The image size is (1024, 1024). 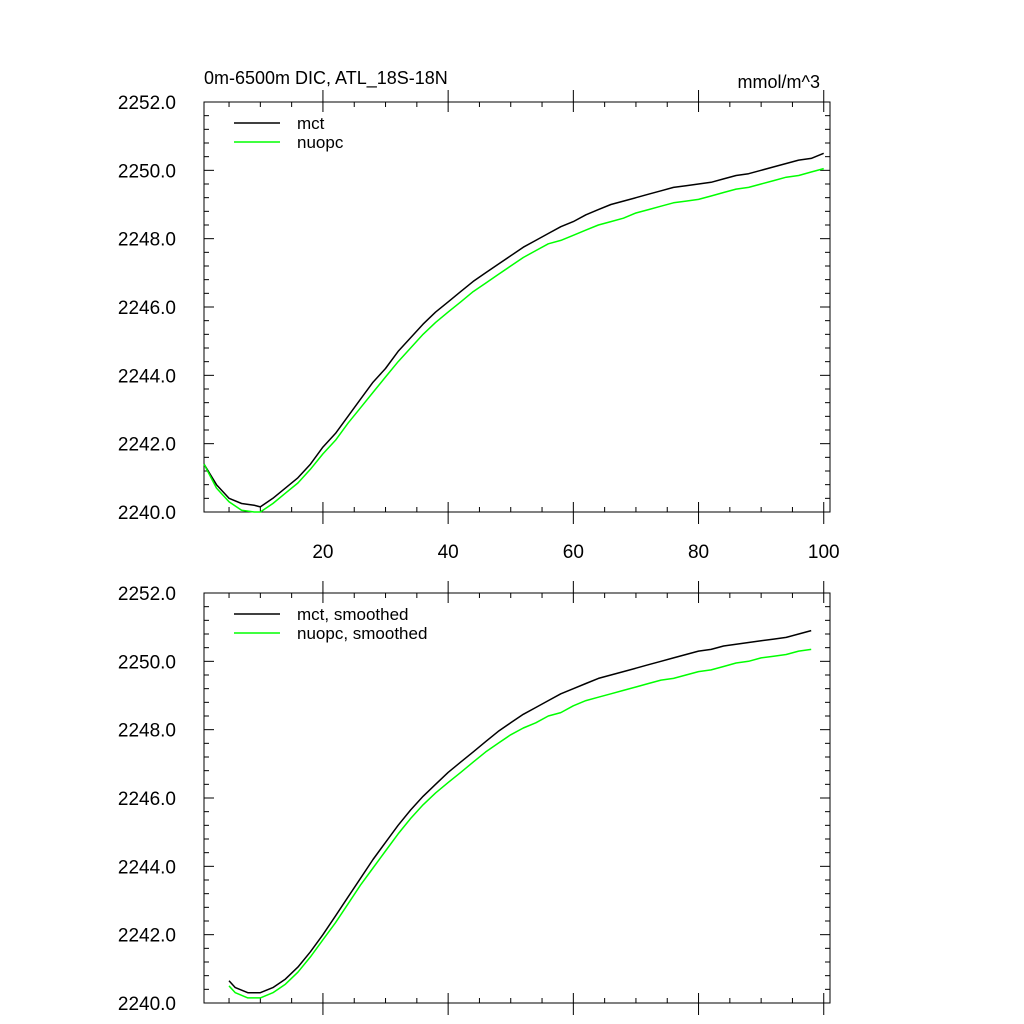 What do you see at coordinates (698, 552) in the screenshot?
I see `x-tick-label: 80` at bounding box center [698, 552].